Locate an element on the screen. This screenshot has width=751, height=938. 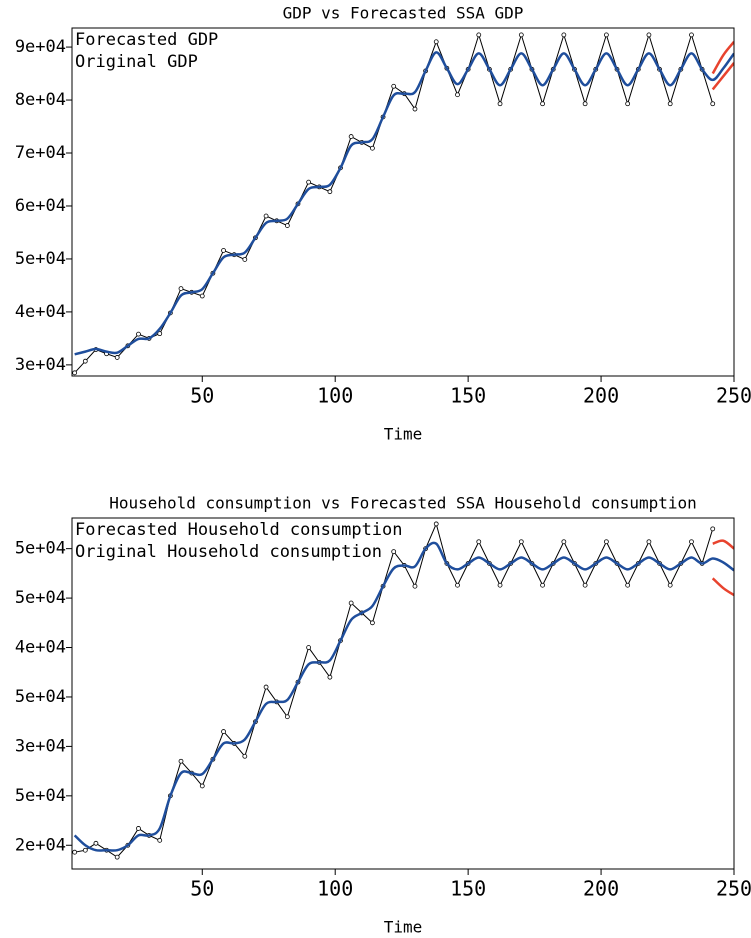
y-tick-label: 6e+04 is located at coordinates (40, 206).